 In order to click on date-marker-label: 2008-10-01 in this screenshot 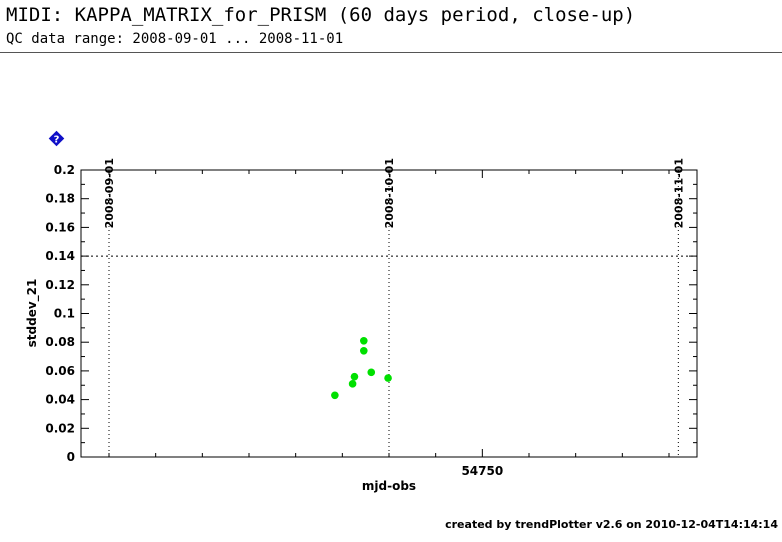, I will do `click(389, 193)`.